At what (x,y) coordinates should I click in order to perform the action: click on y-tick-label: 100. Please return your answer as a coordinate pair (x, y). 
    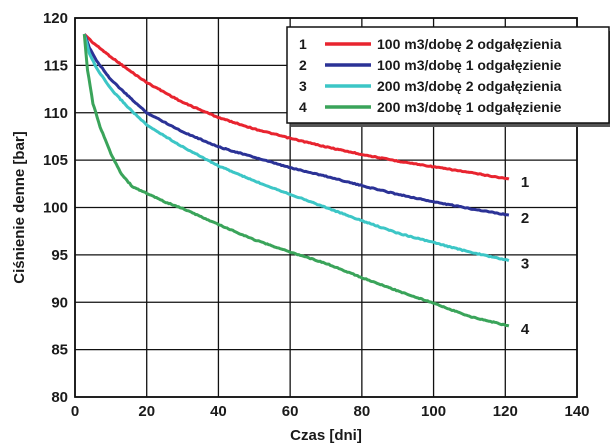
    Looking at the image, I should click on (55, 208).